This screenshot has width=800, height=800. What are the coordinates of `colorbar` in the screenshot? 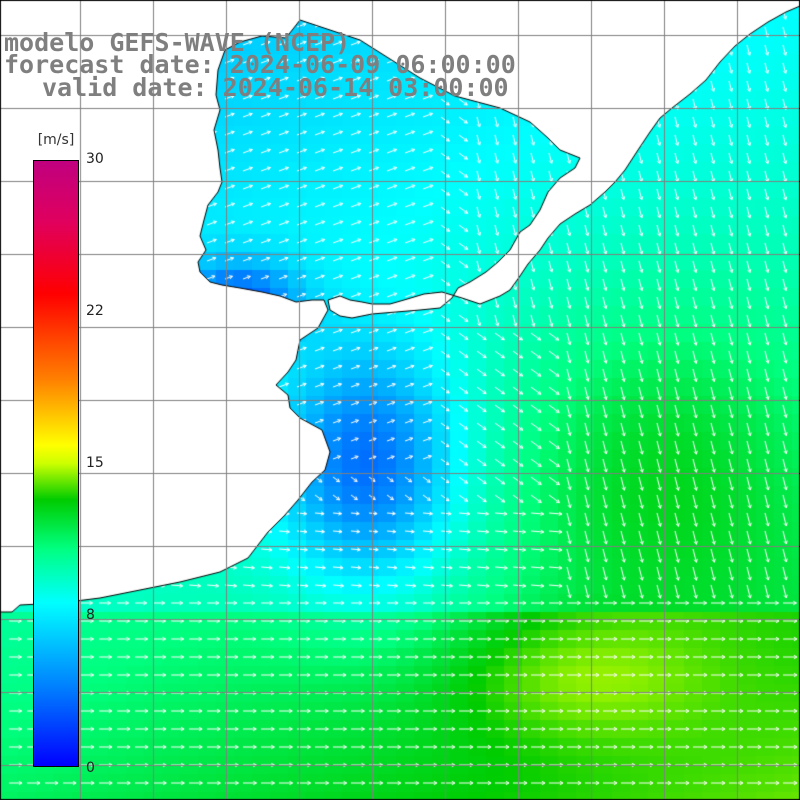 It's located at (56, 463).